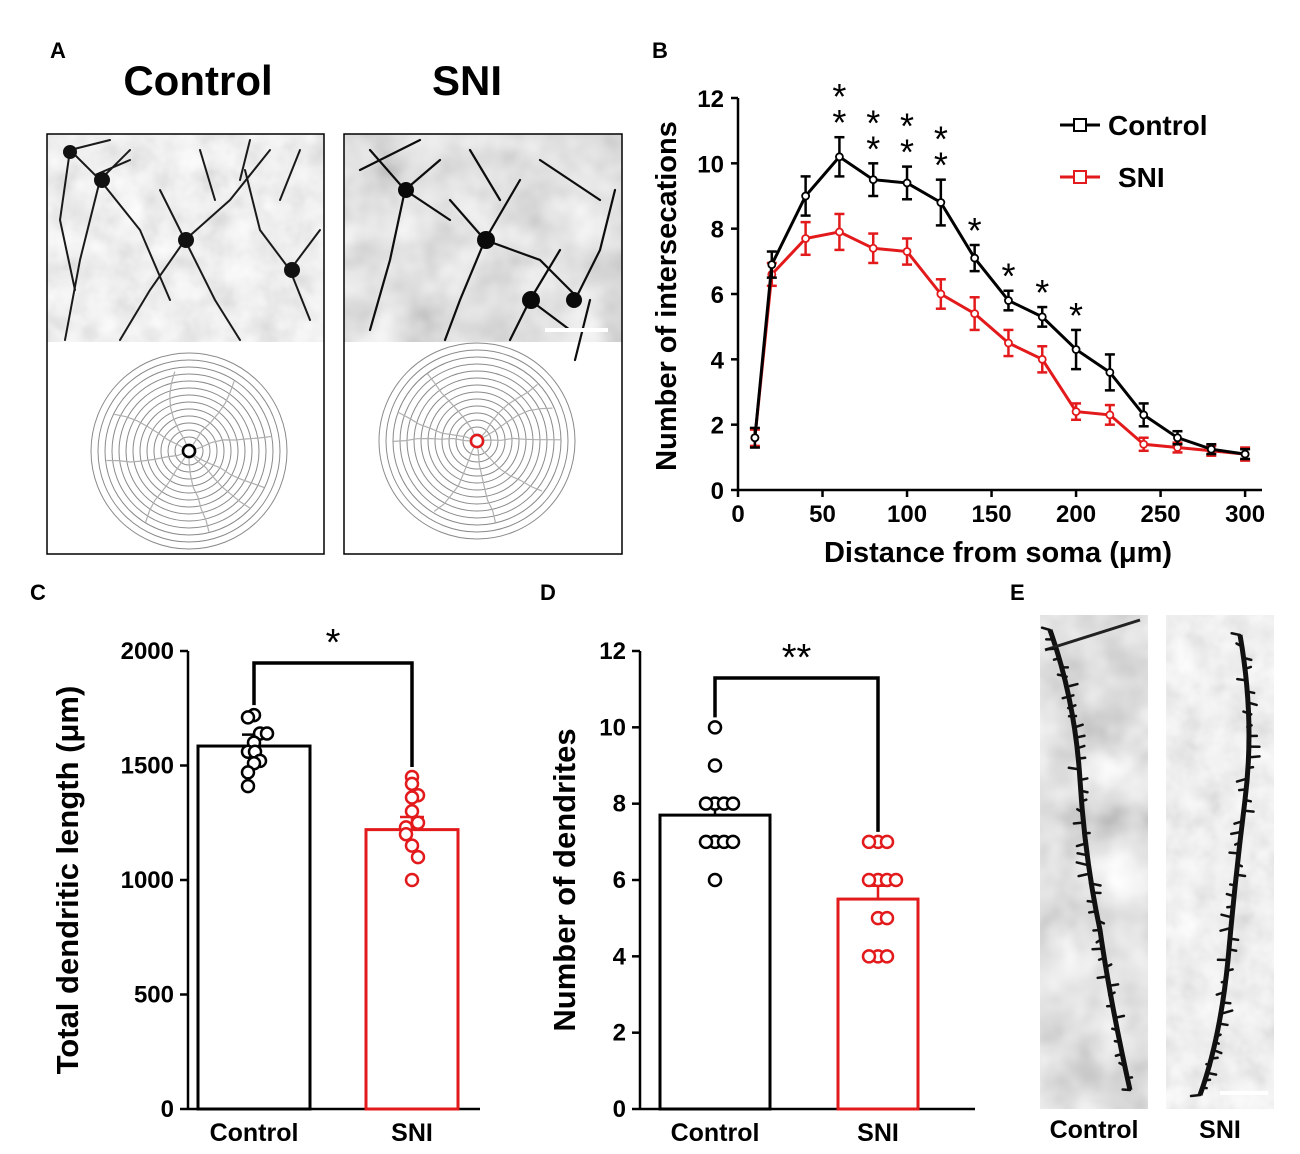  Describe the element at coordinates (1076, 514) in the screenshot. I see `x-tick-label: 200` at that location.